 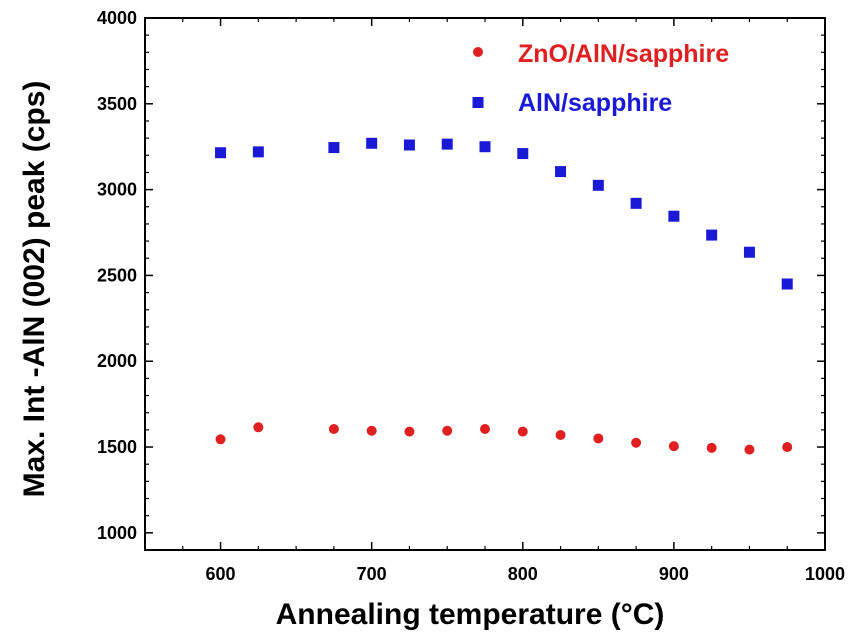 I want to click on legend-marker-znoalnsapphire, so click(x=478, y=52).